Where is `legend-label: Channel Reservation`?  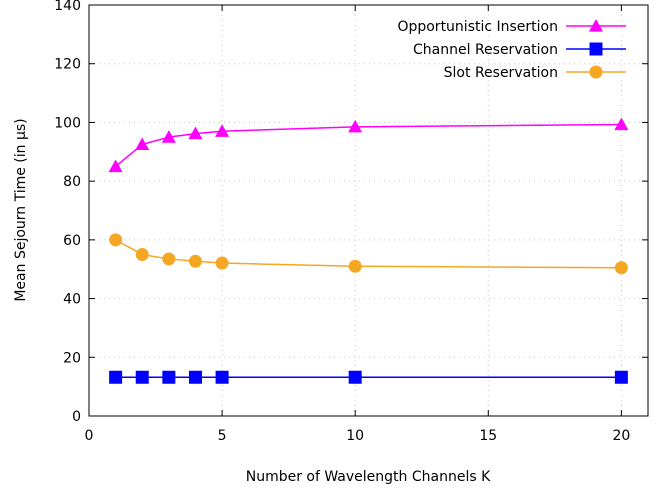 legend-label: Channel Reservation is located at coordinates (485, 50).